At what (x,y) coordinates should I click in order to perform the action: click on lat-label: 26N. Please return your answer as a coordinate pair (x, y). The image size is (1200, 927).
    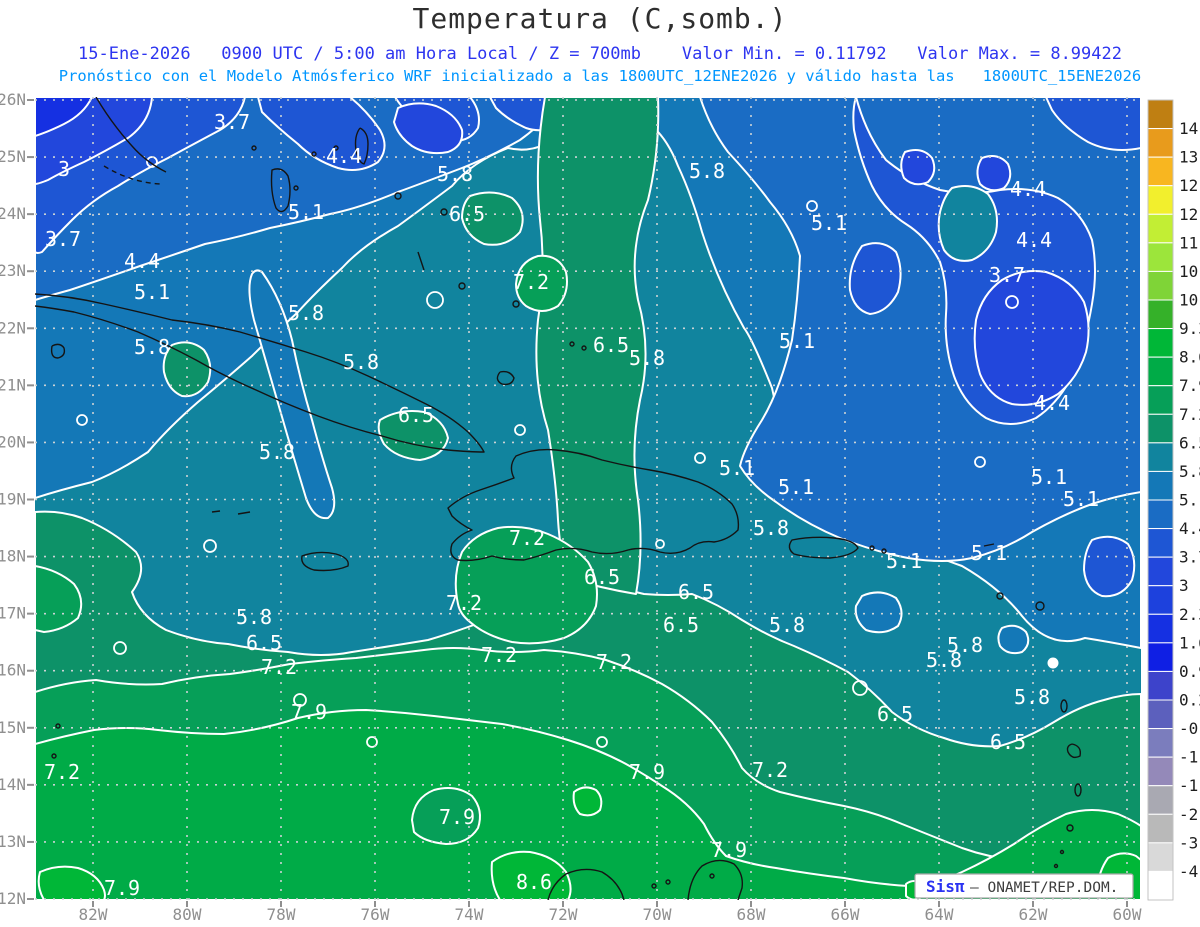
    Looking at the image, I should click on (13, 99).